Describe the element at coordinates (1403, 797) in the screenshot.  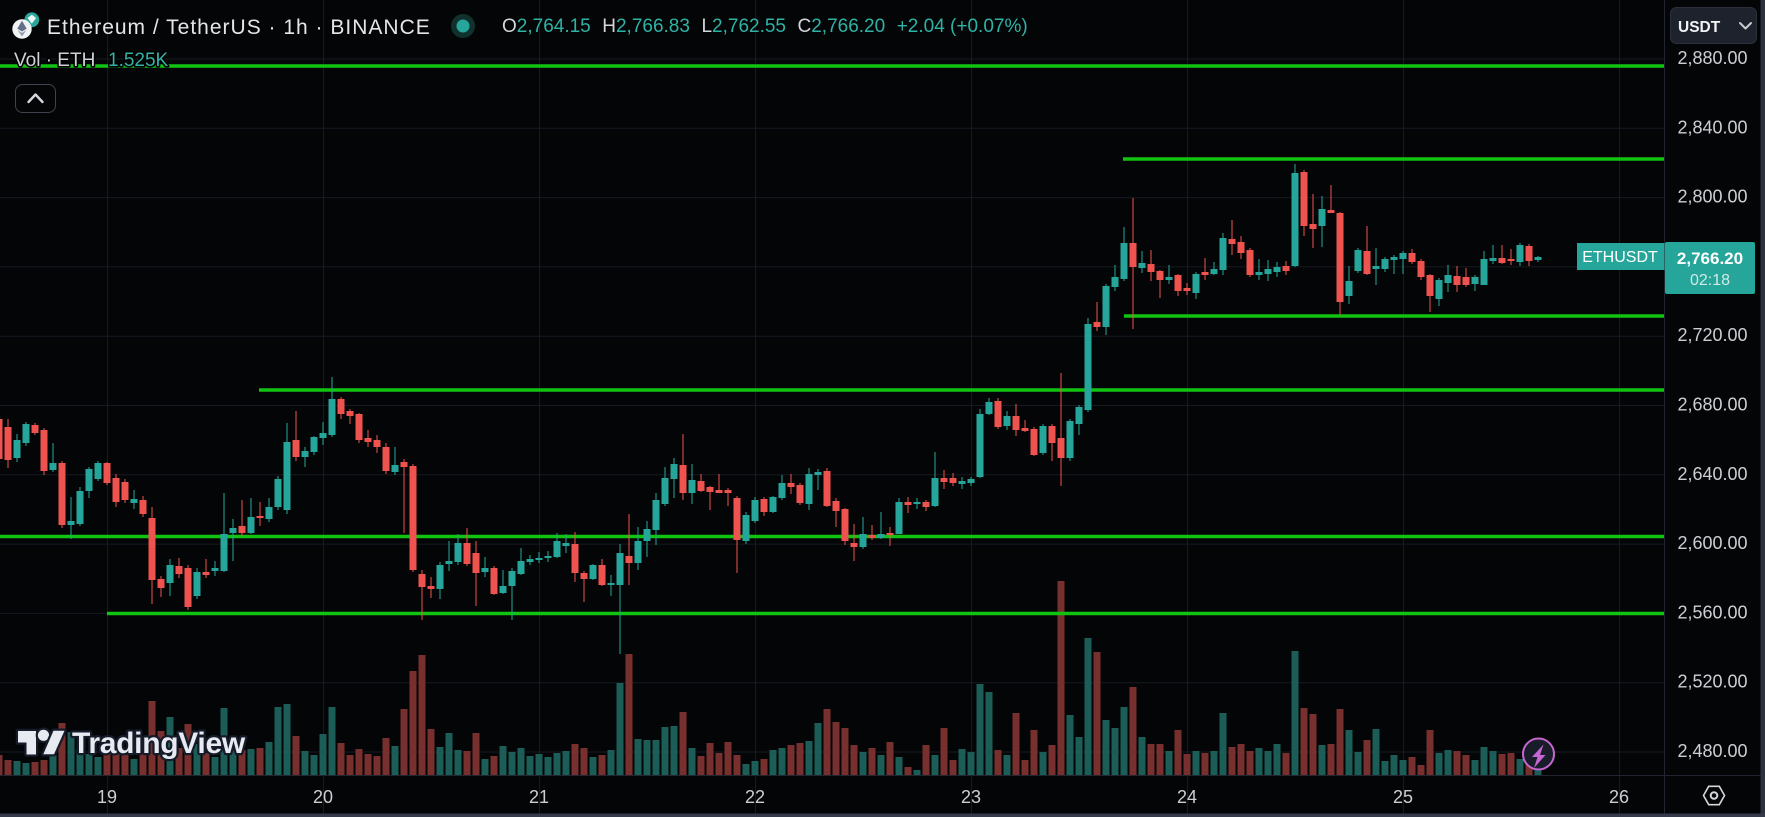
I see `svg-text: 25` at that location.